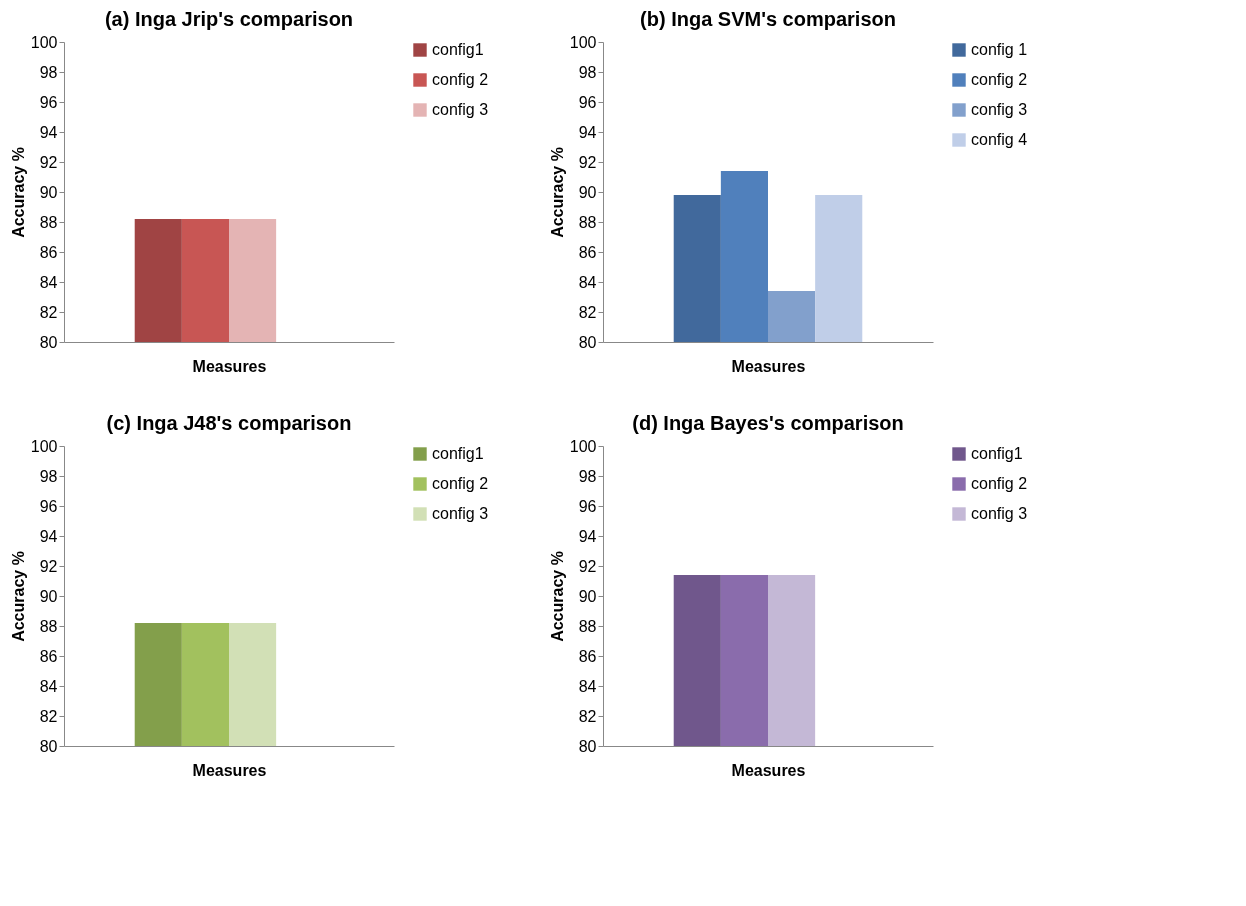 This screenshot has width=1246, height=906. What do you see at coordinates (229, 423) in the screenshot?
I see `chart-title: (c) Inga J48's comparison` at bounding box center [229, 423].